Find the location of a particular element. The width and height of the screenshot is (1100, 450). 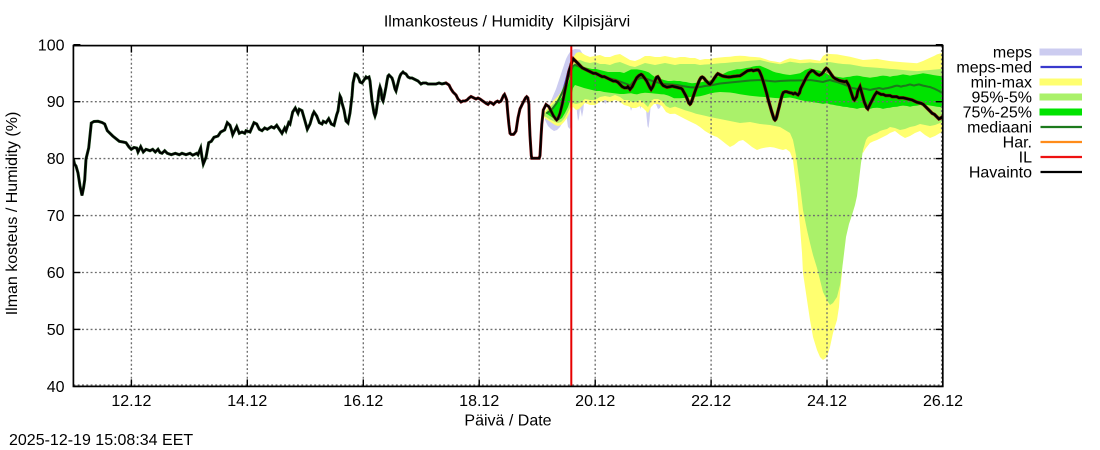

svg-text: 16.12 is located at coordinates (363, 401).